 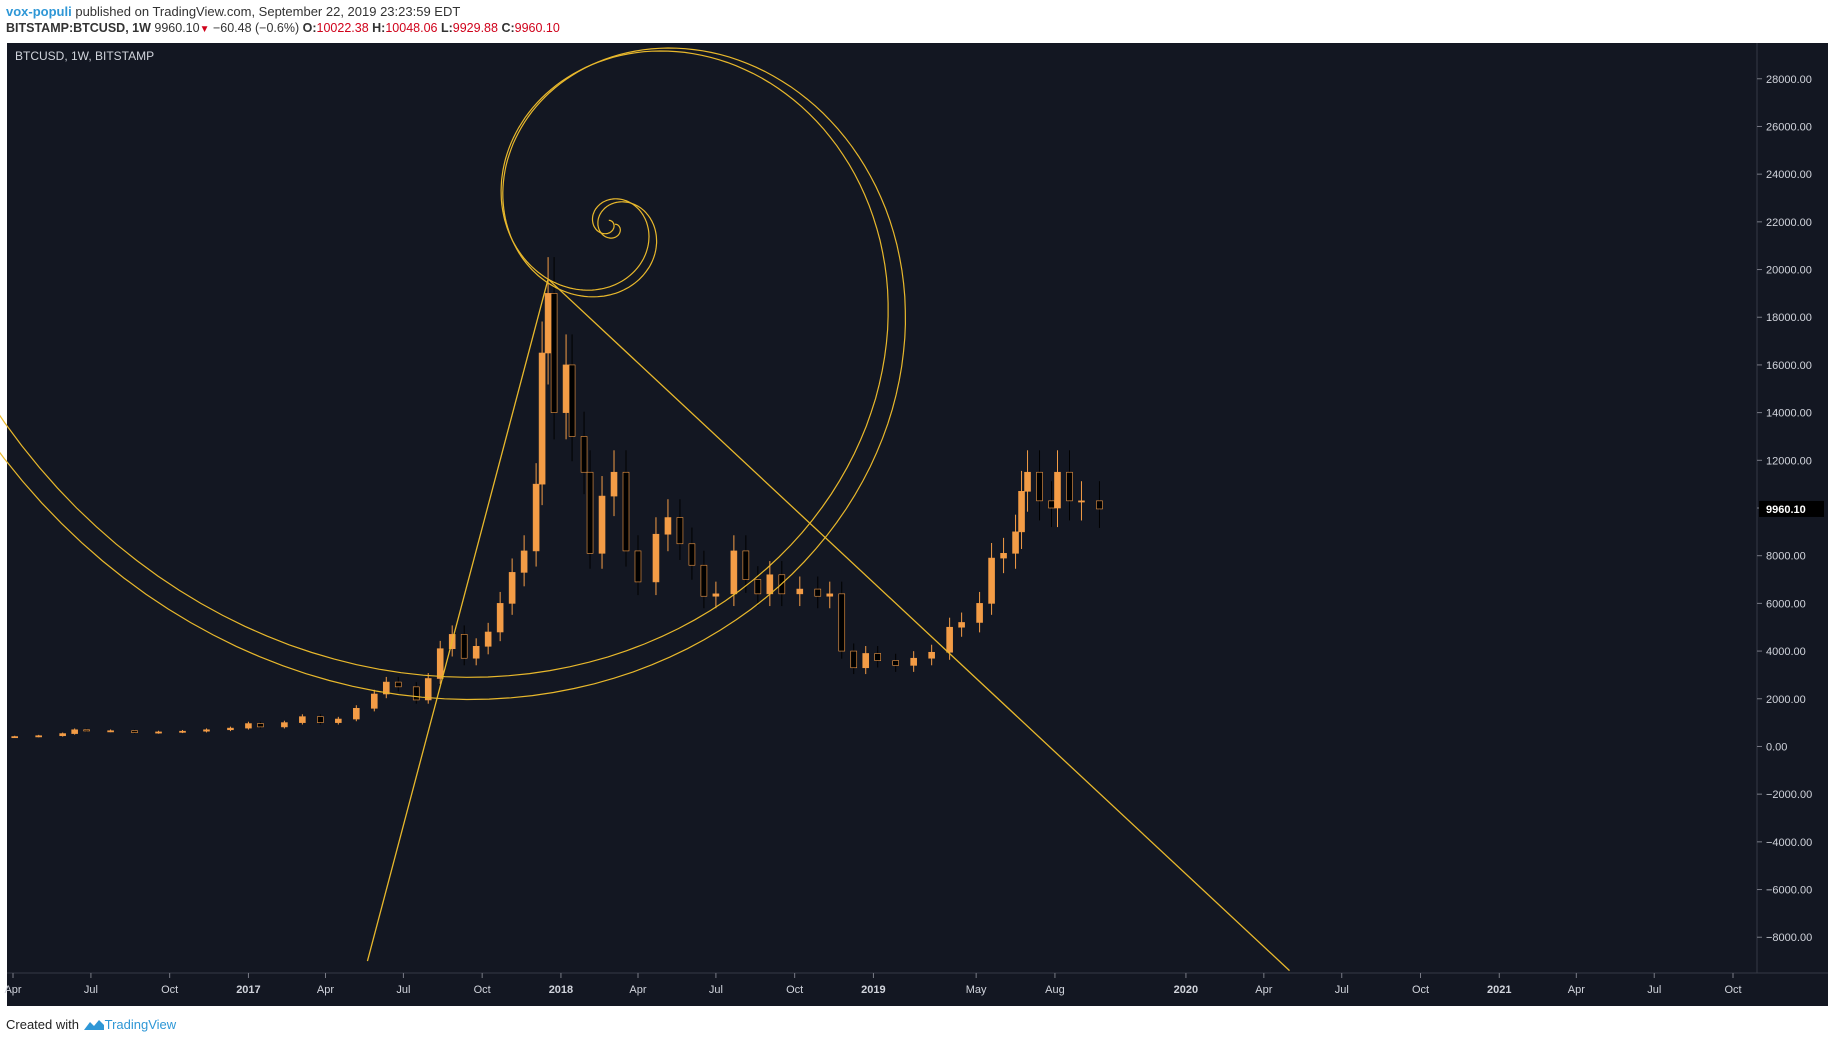 I want to click on price-tick-label: 12000.00, so click(x=1789, y=461).